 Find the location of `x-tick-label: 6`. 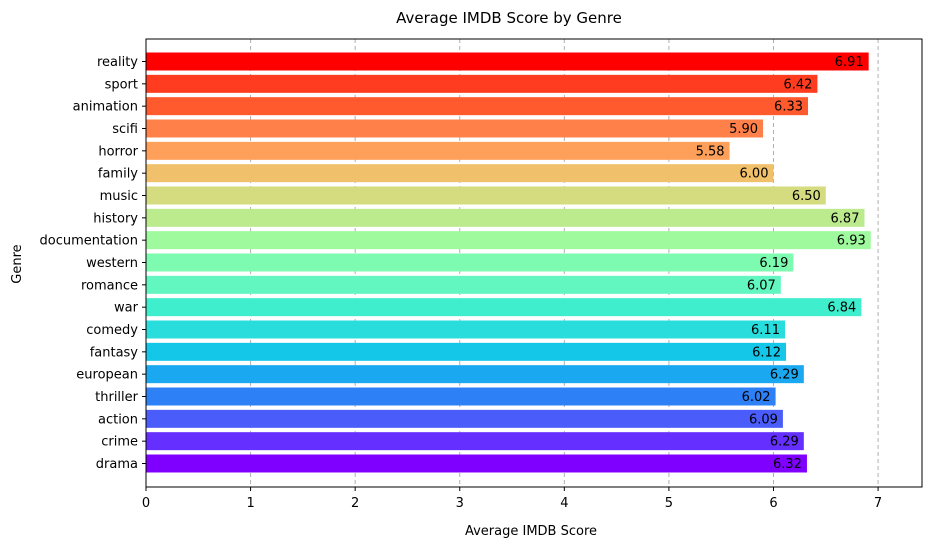

x-tick-label: 6 is located at coordinates (773, 503).